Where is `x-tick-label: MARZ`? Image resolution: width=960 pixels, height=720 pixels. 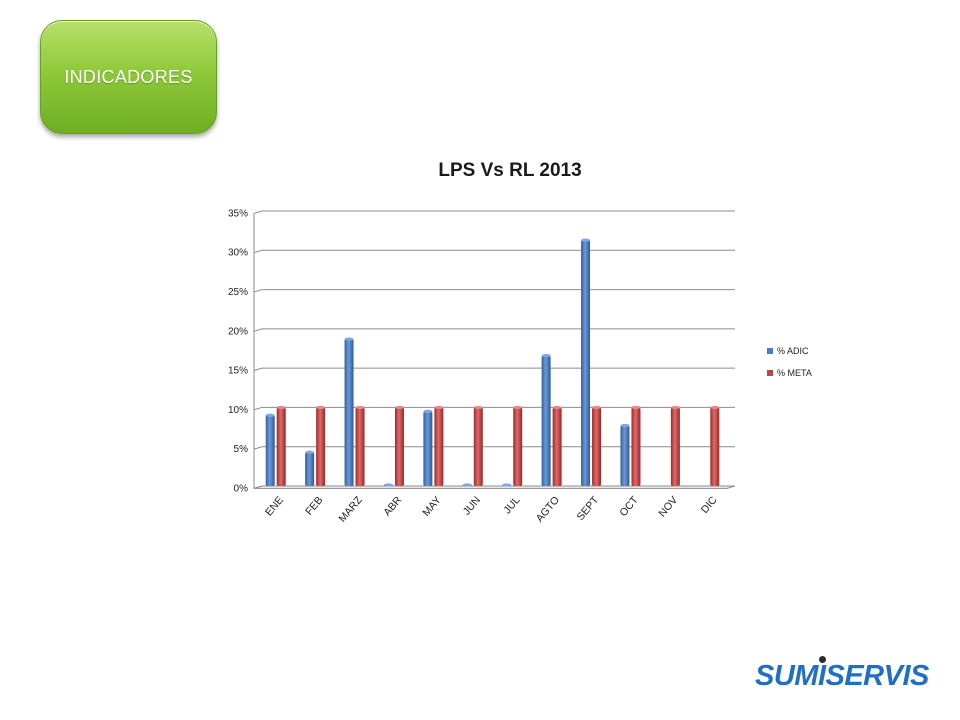
x-tick-label: MARZ is located at coordinates (351, 509).